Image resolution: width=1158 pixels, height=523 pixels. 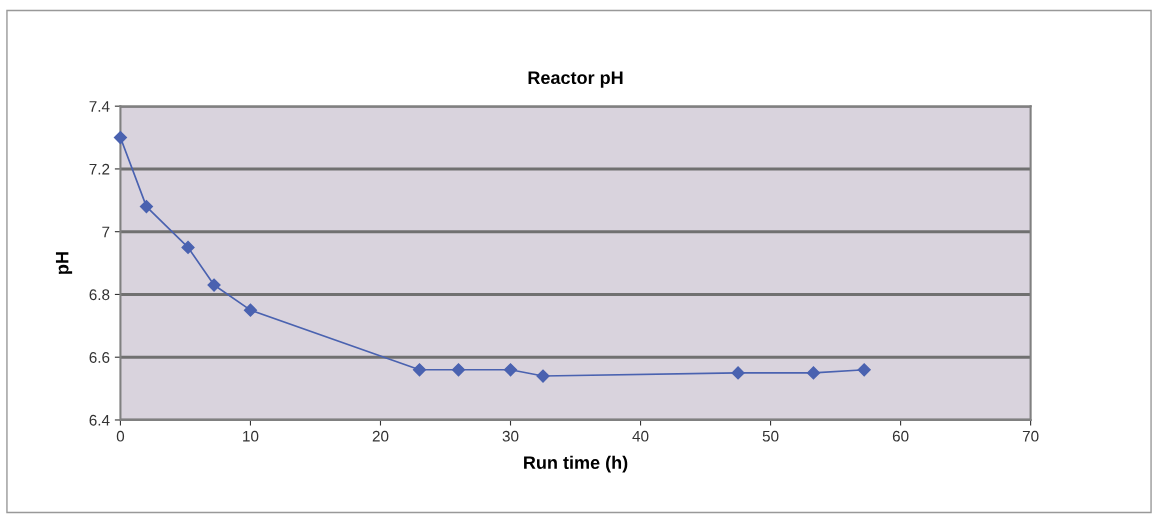 What do you see at coordinates (251, 436) in the screenshot?
I see `x-tick-label: 10` at bounding box center [251, 436].